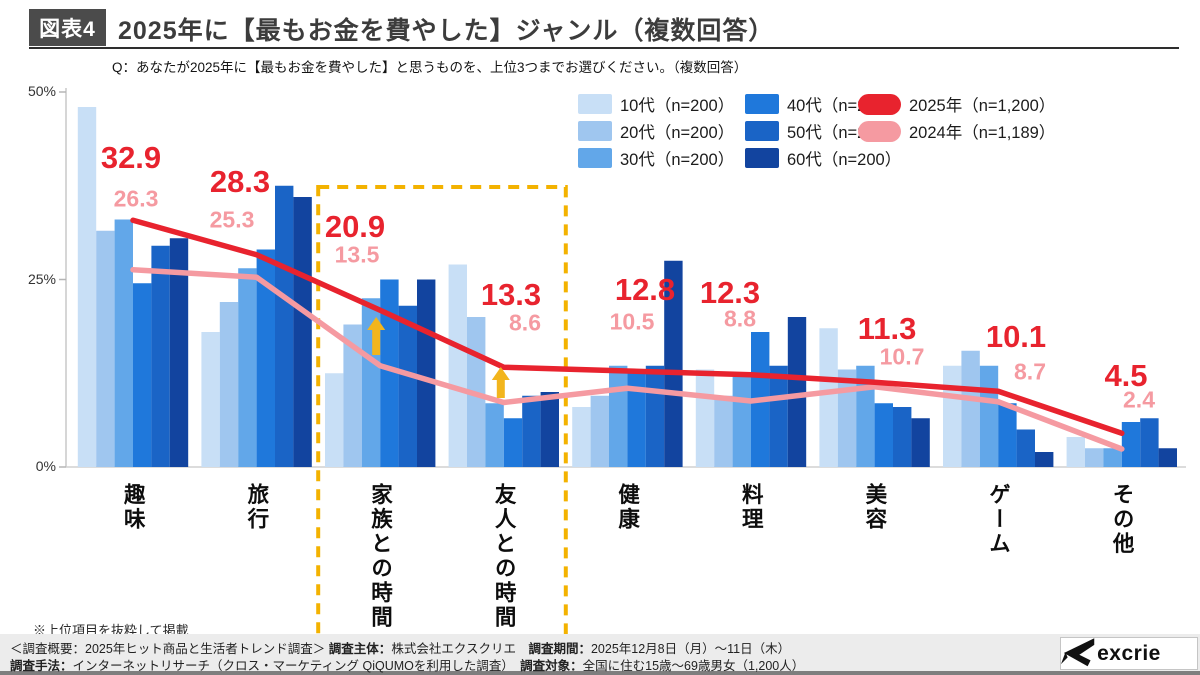  What do you see at coordinates (446, 31) in the screenshot?
I see `page-title: 2025年に【最もお金を費やした】ジャンル（複数回答）` at bounding box center [446, 31].